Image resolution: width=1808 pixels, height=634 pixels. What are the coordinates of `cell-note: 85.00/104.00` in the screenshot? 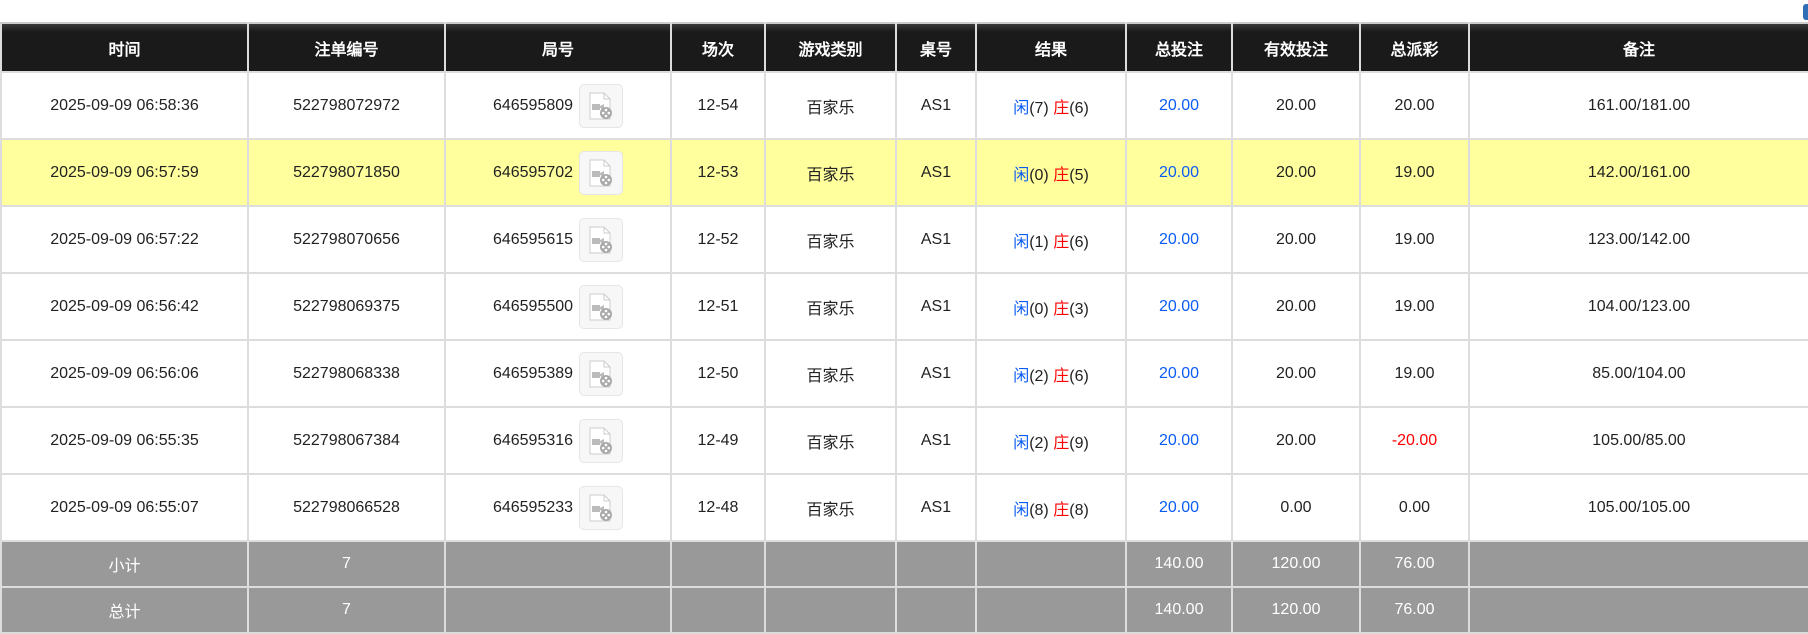 It's located at (1638, 373).